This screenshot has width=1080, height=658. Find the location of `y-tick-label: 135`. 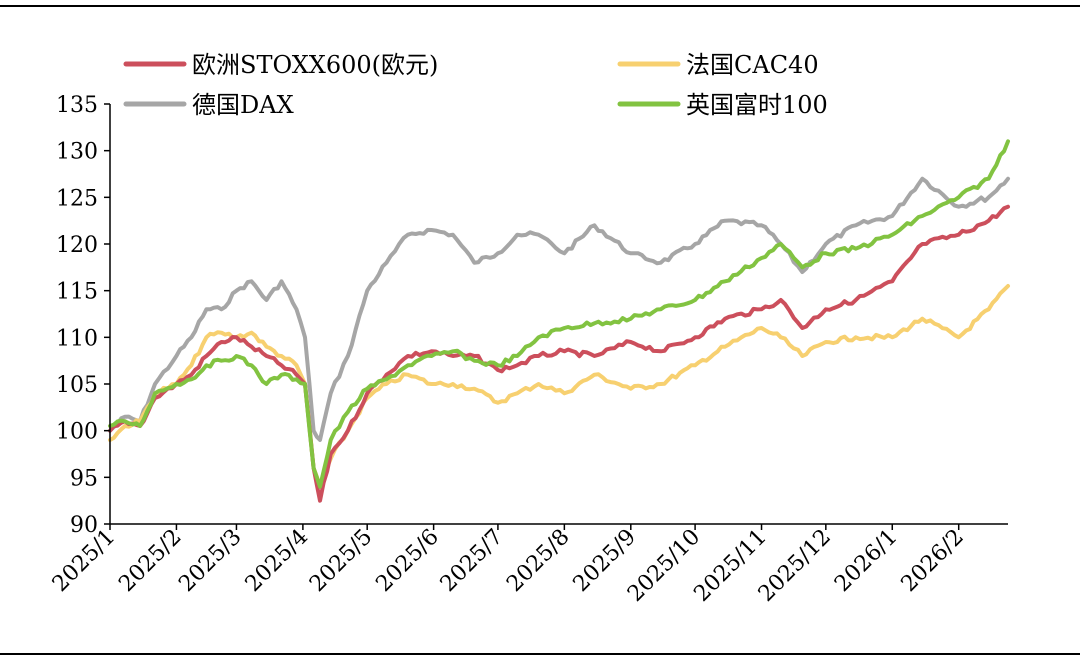

y-tick-label: 135 is located at coordinates (77, 105).